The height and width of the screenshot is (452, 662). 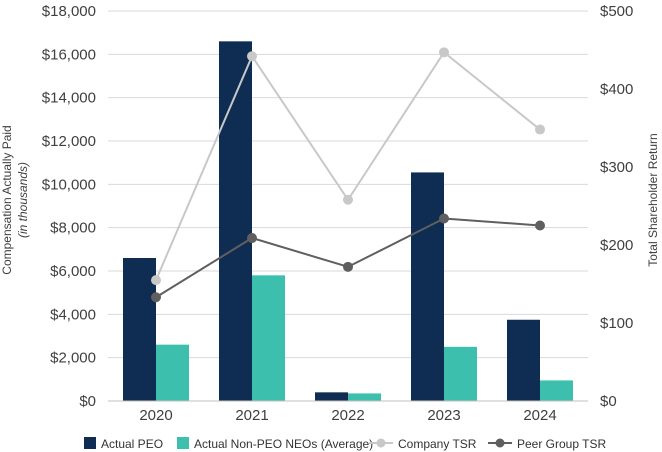 What do you see at coordinates (616, 206) in the screenshot?
I see `right-axis-ticks: $0 $100 $200 $300 $400 $500` at bounding box center [616, 206].